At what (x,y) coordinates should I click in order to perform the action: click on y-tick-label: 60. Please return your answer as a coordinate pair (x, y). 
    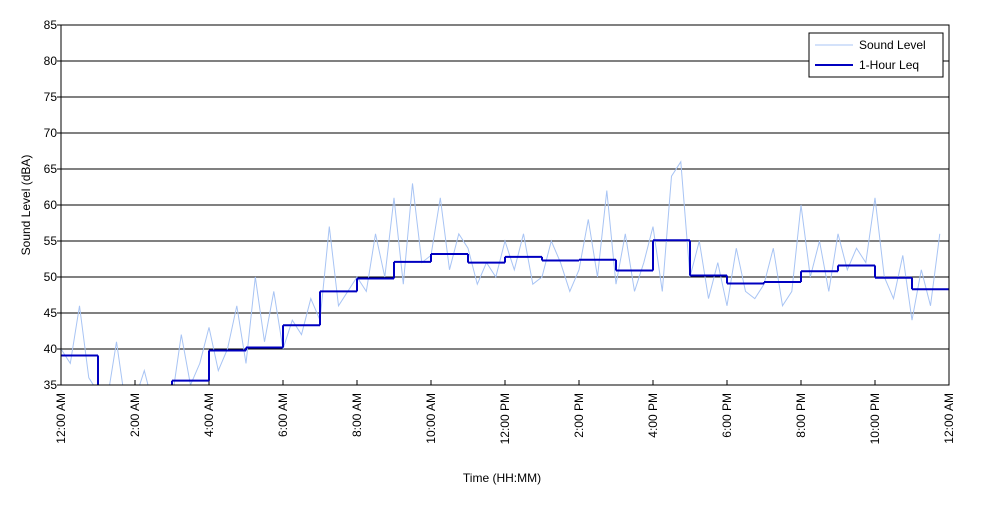
    Looking at the image, I should click on (51, 205).